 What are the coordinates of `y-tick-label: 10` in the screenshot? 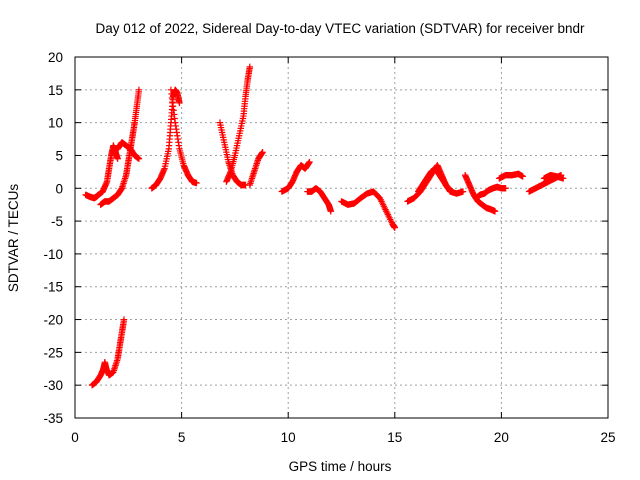 It's located at (55, 123).